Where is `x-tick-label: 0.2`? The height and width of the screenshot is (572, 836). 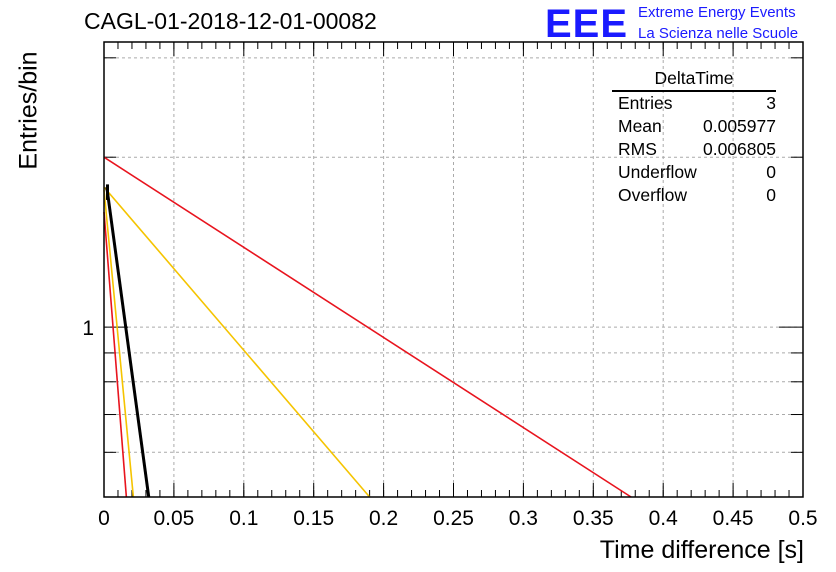
x-tick-label: 0.2 is located at coordinates (383, 518).